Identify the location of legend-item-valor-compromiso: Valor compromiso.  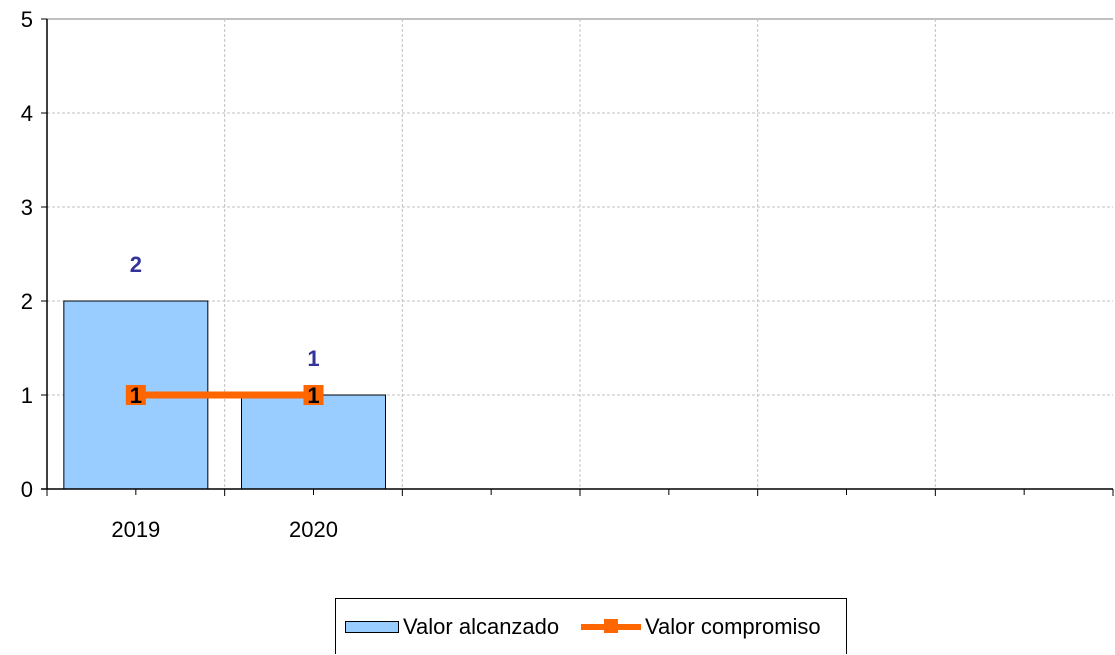
(701, 627).